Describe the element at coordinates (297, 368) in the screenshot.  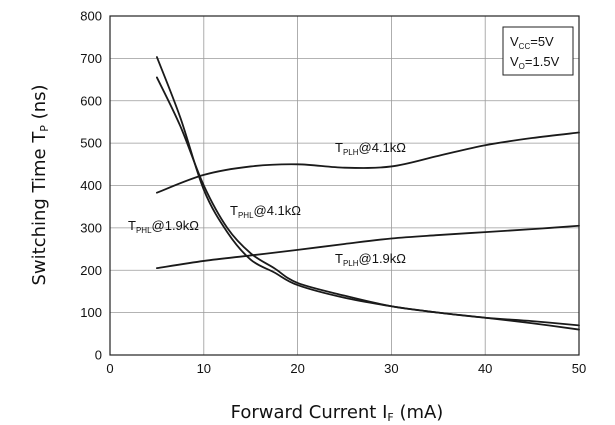
I see `x-tick-label: 20` at that location.